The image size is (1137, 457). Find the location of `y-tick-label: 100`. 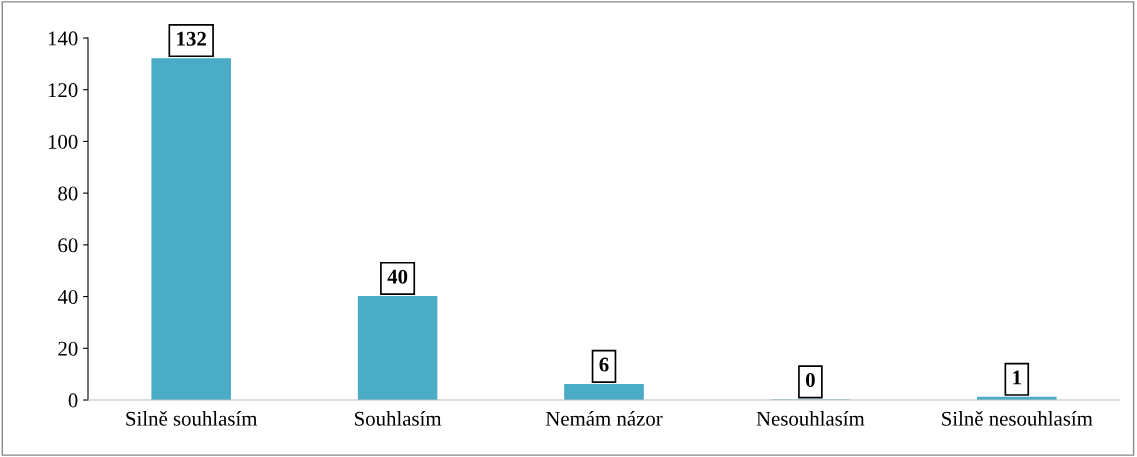

y-tick-label: 100 is located at coordinates (63, 141).